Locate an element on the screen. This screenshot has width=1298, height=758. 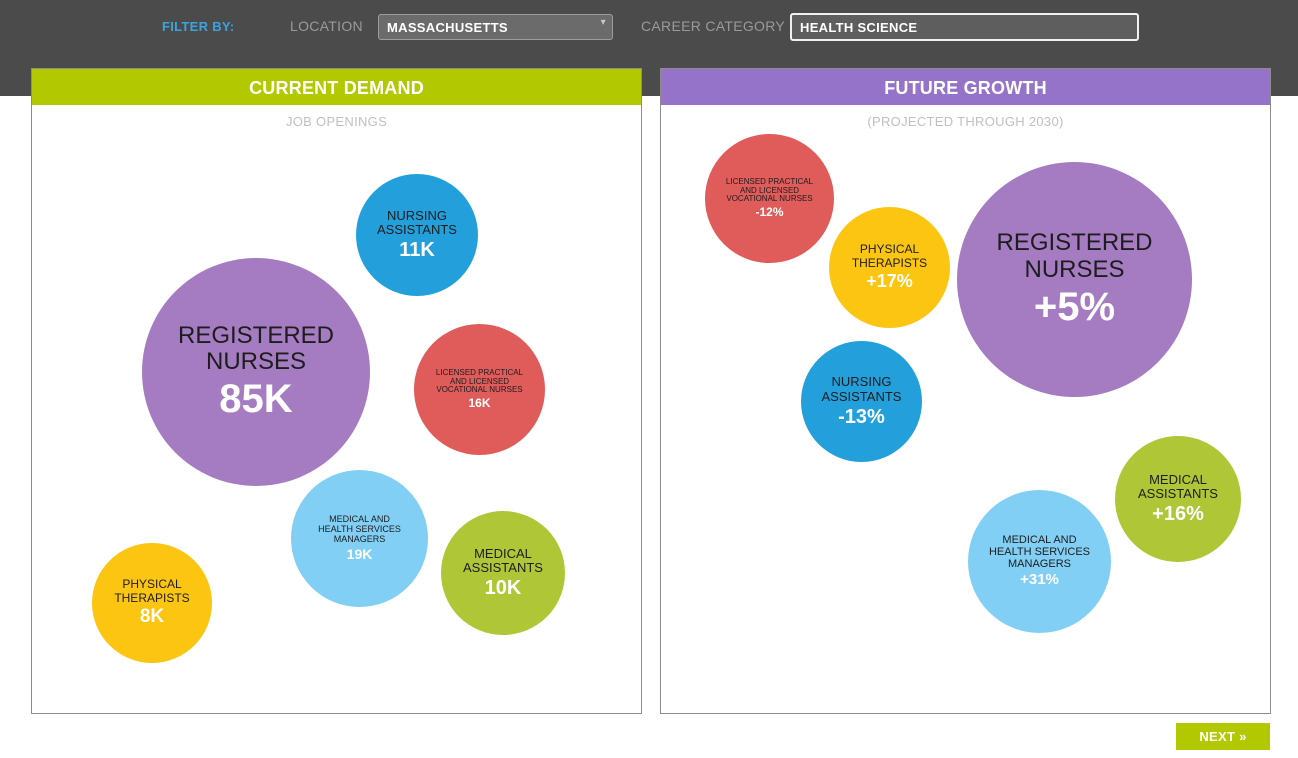
bubble-value: 10K is located at coordinates (503, 588).